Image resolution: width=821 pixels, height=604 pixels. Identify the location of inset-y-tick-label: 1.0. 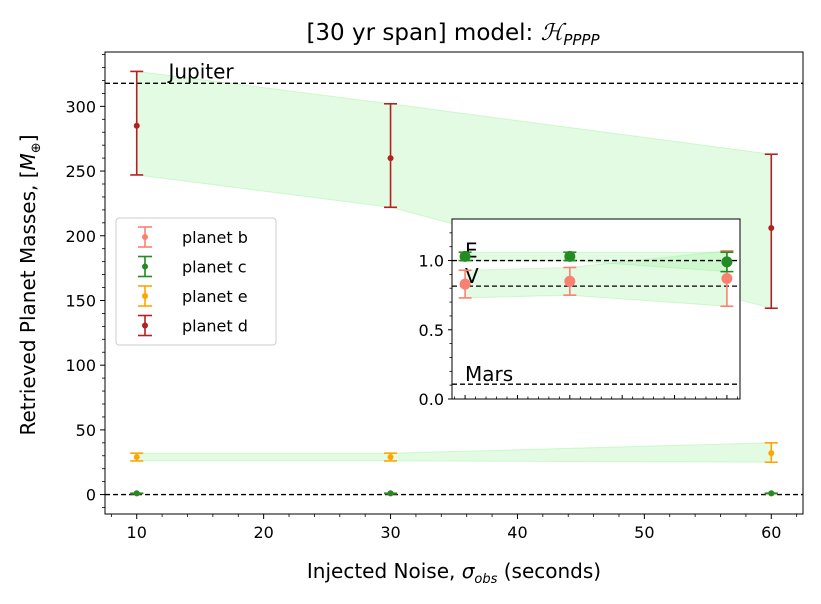
(431, 261).